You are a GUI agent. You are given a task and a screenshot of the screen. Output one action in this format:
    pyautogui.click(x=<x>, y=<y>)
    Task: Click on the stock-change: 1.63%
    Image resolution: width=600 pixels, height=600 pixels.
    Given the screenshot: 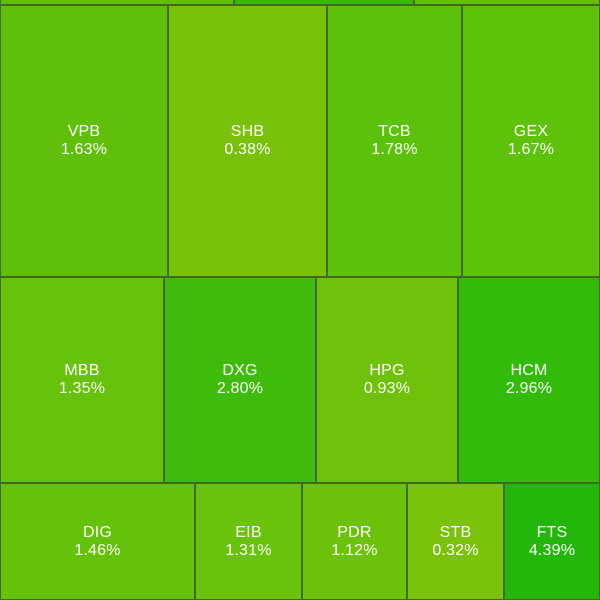 What is the action you would take?
    pyautogui.click(x=84, y=149)
    